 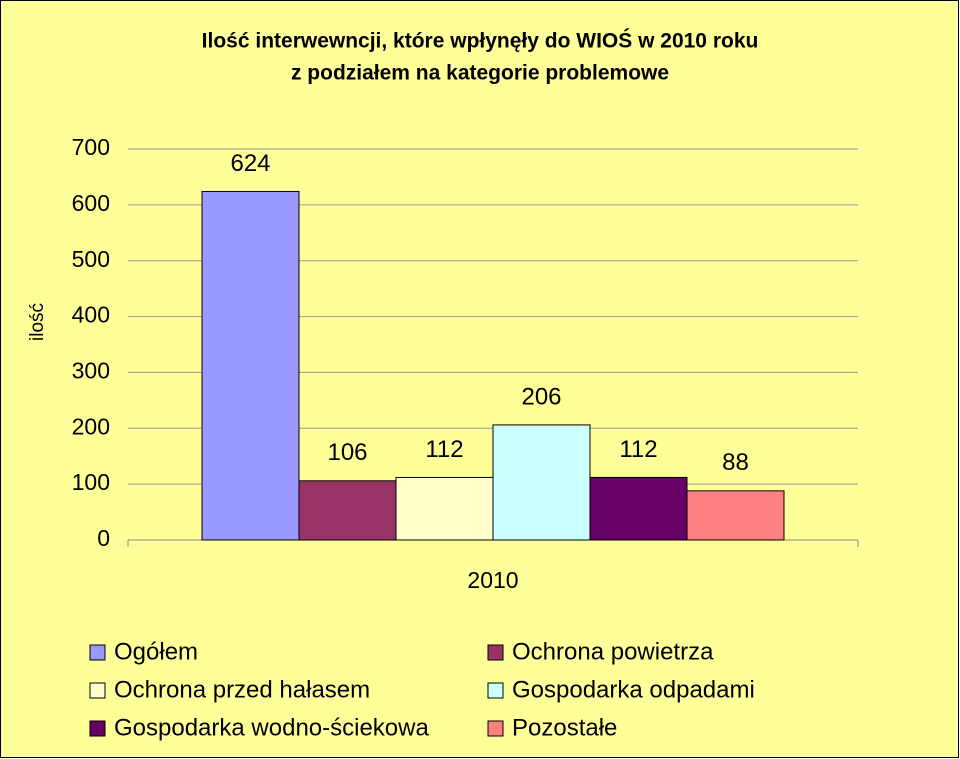 What do you see at coordinates (91, 482) in the screenshot?
I see `y-tick-label: 100` at bounding box center [91, 482].